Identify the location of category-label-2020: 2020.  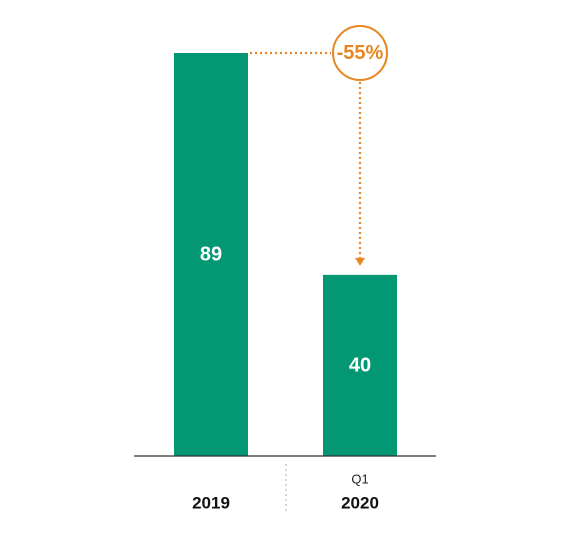
(360, 503).